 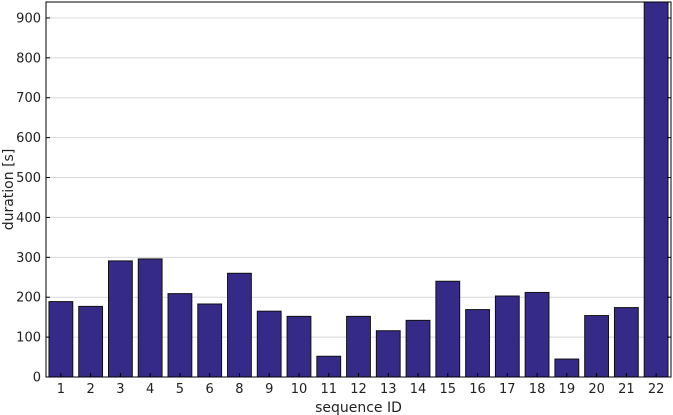 I want to click on x-tick-label: 19, so click(x=567, y=389).